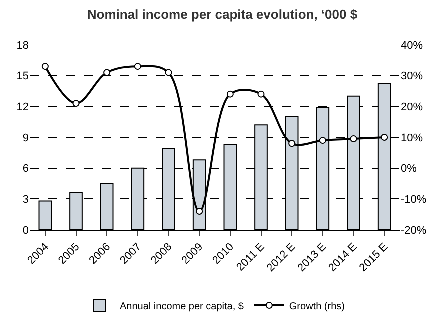  Describe the element at coordinates (25, 169) in the screenshot. I see `y-tick-label: 6` at that location.